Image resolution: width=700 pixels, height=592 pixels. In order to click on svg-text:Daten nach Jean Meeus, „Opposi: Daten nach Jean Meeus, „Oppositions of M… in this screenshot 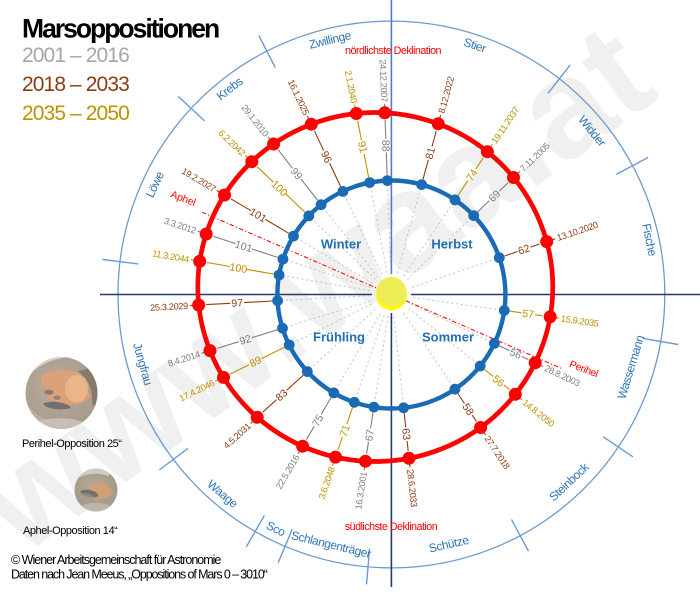, I will do `click(139, 575)`.